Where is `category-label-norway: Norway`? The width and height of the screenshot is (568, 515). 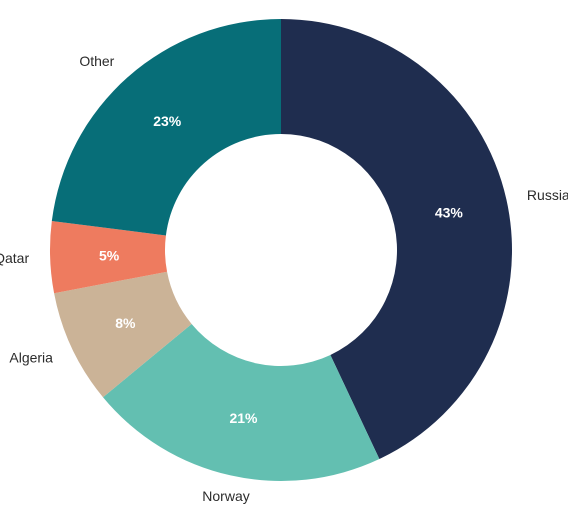 category-label-norway: Norway is located at coordinates (225, 496).